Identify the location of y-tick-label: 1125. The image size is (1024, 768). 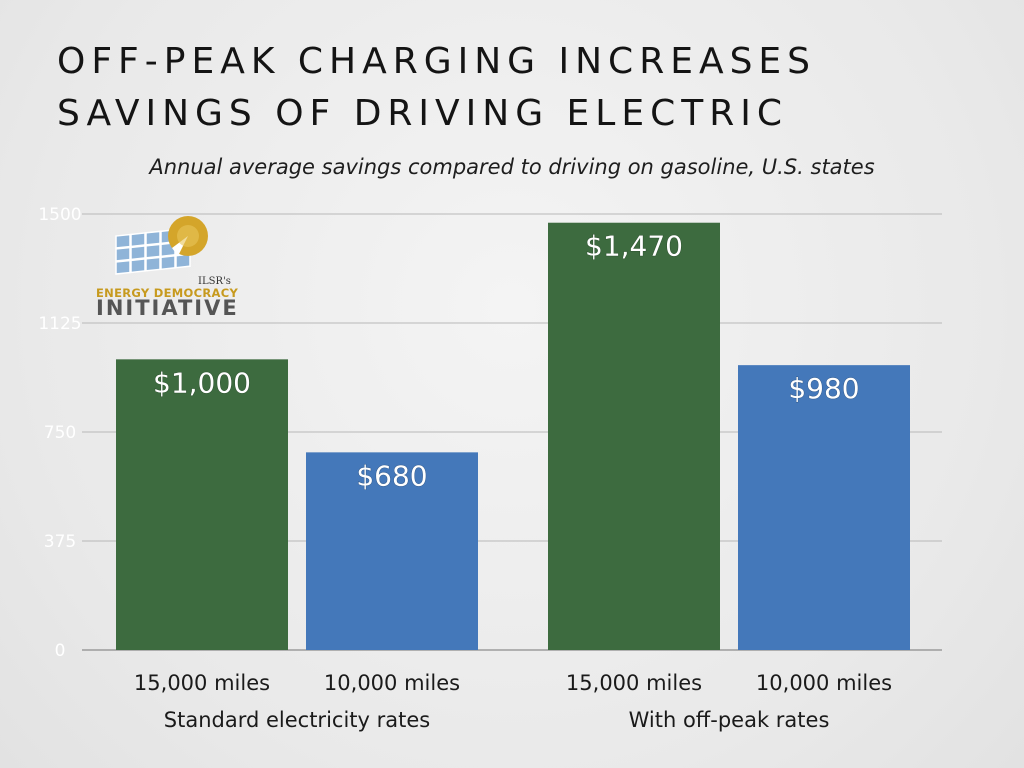
(59, 324).